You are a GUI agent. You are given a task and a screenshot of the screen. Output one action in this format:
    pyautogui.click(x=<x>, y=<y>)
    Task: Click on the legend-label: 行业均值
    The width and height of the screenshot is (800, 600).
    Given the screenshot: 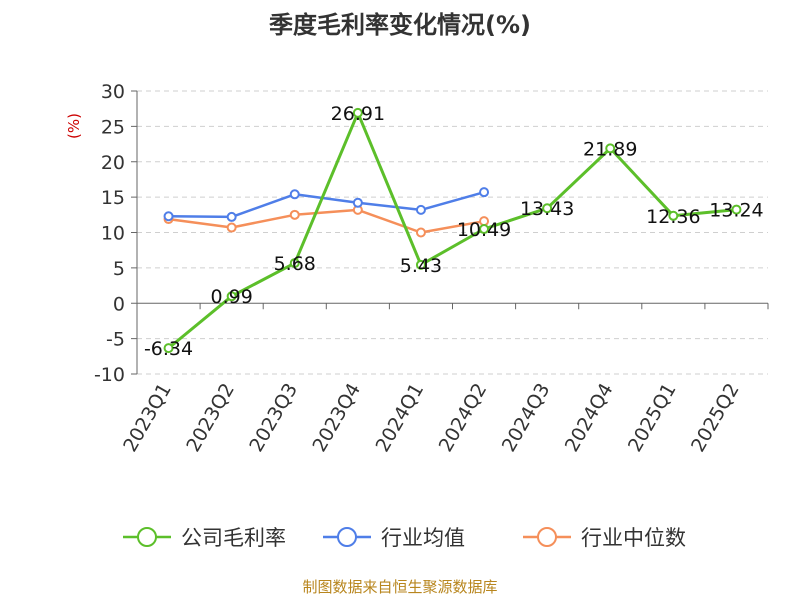 What is the action you would take?
    pyautogui.click(x=423, y=538)
    